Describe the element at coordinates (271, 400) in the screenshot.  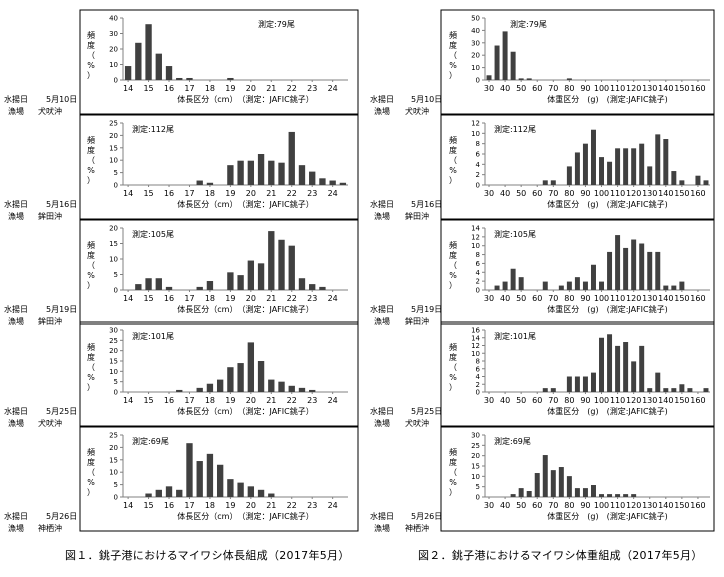
I see `x-tick-label: 21` at that location.